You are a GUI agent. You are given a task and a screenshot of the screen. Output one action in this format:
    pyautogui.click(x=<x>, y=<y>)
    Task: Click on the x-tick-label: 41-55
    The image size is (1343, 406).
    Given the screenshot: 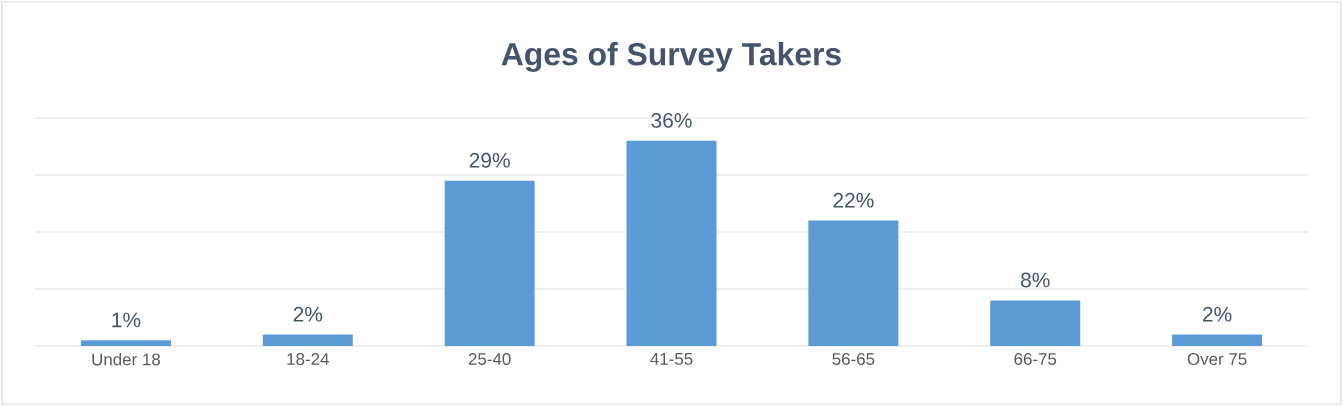 What is the action you would take?
    pyautogui.click(x=671, y=359)
    